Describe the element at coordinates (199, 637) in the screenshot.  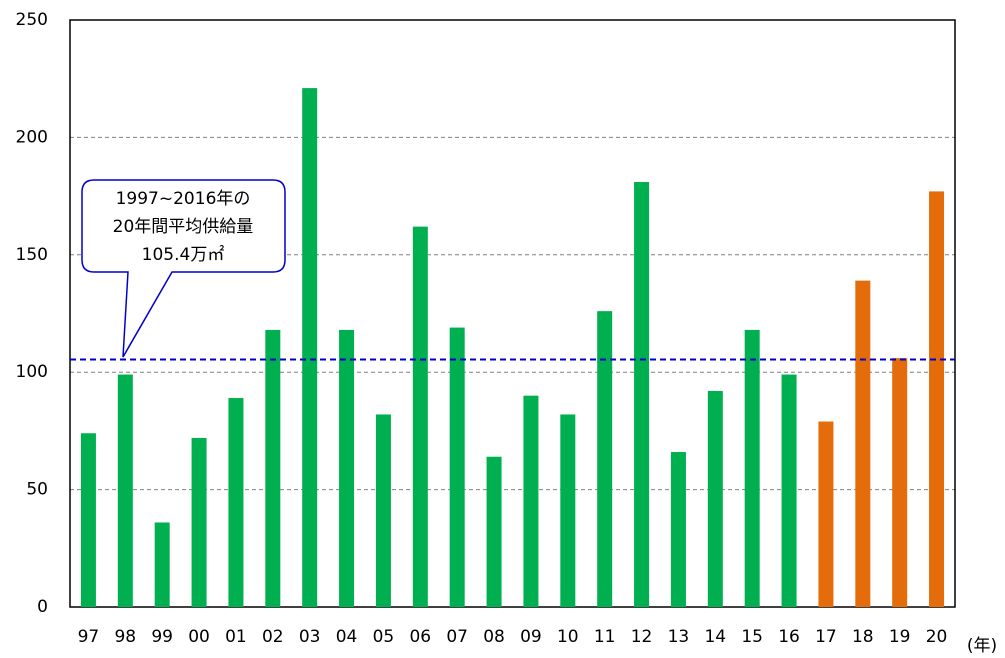
I see `x-tick-label: 00` at that location.